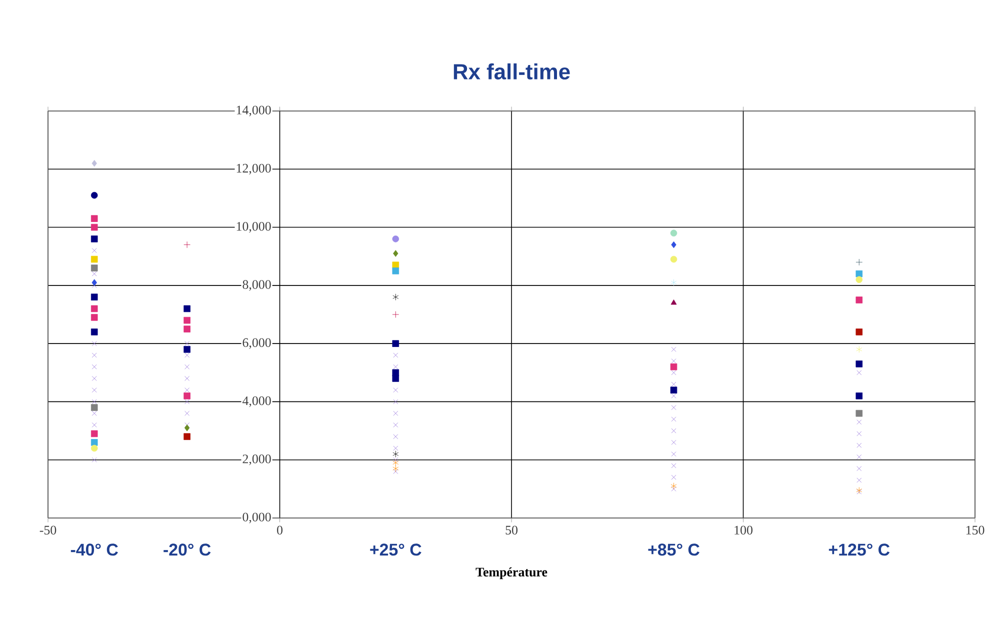 This screenshot has height=625, width=995. Describe the element at coordinates (256, 343) in the screenshot. I see `y-tick-label: 6,000` at that location.